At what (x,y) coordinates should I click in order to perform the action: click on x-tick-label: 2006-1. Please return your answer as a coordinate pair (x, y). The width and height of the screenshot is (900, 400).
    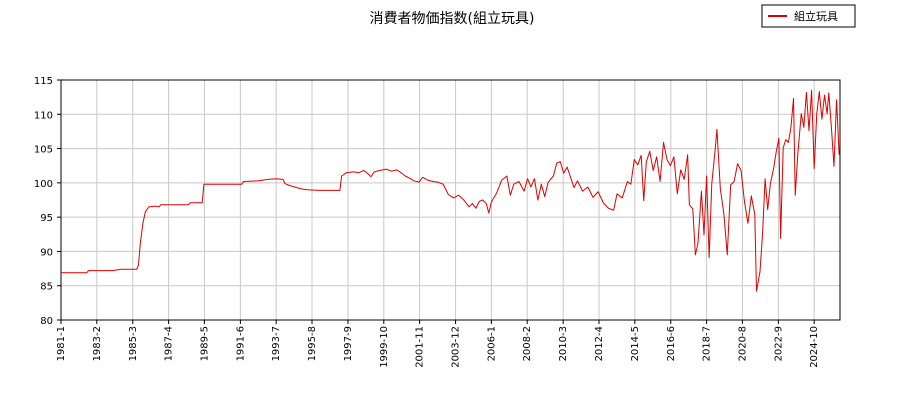
    Looking at the image, I should click on (491, 343).